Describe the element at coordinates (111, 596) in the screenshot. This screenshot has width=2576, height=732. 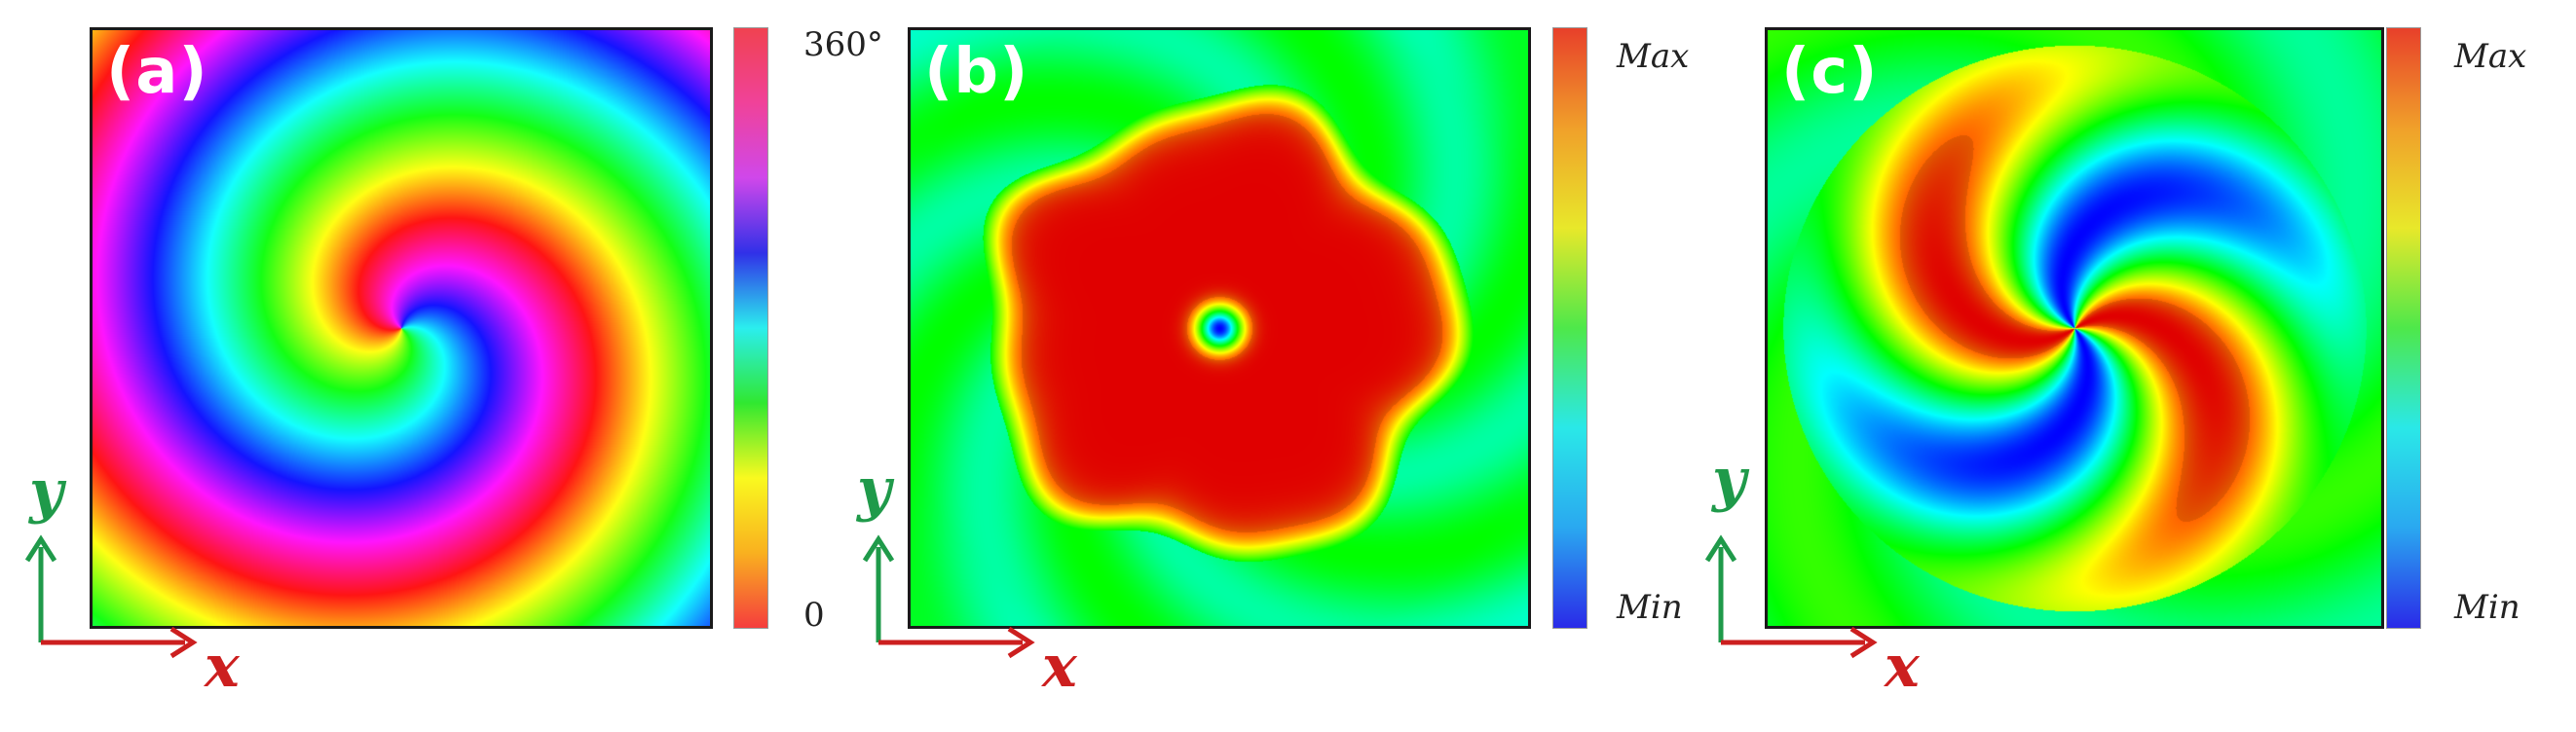
I see `axes-indicator-a` at that location.